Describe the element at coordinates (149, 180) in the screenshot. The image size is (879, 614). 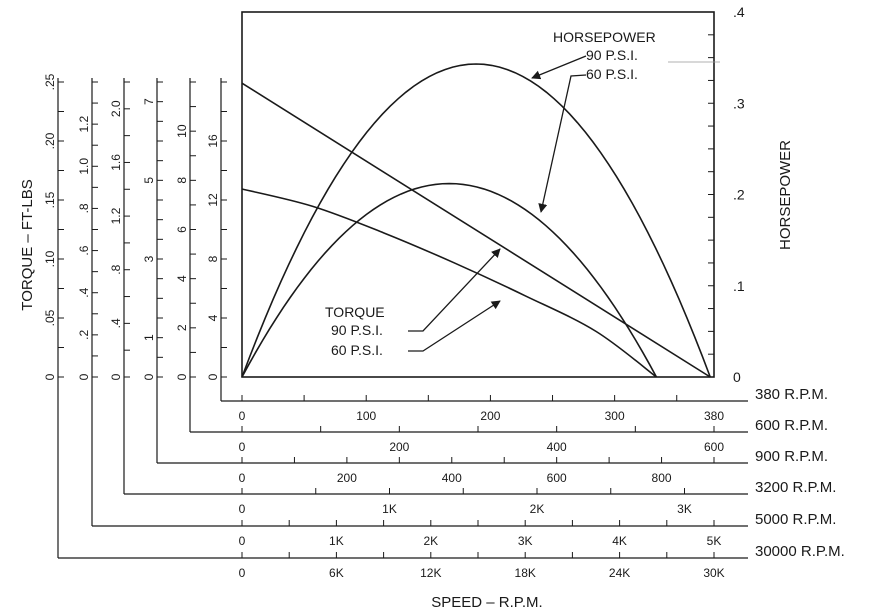
I see `torque-tick-label: 5` at that location.